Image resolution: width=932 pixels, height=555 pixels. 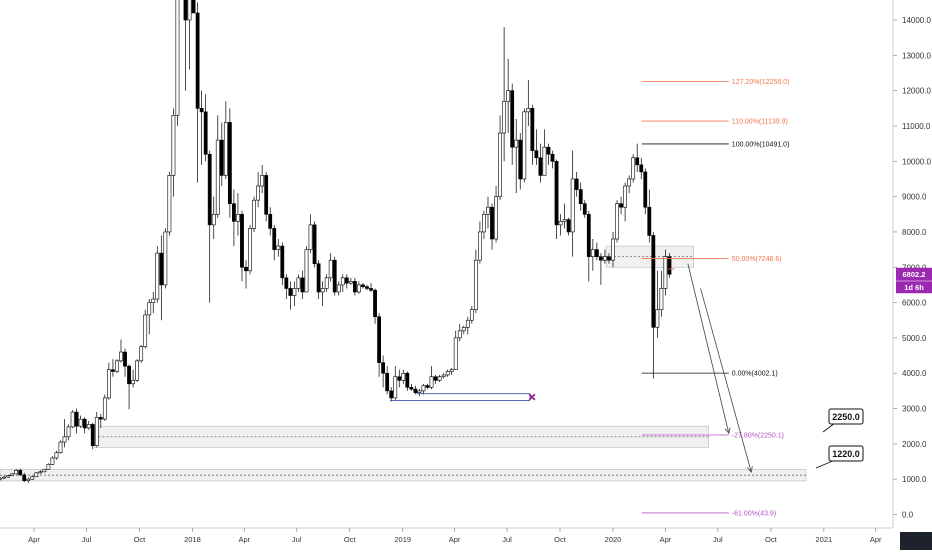 What do you see at coordinates (908, 515) in the screenshot?
I see `y-tick-label: 0.0` at bounding box center [908, 515].